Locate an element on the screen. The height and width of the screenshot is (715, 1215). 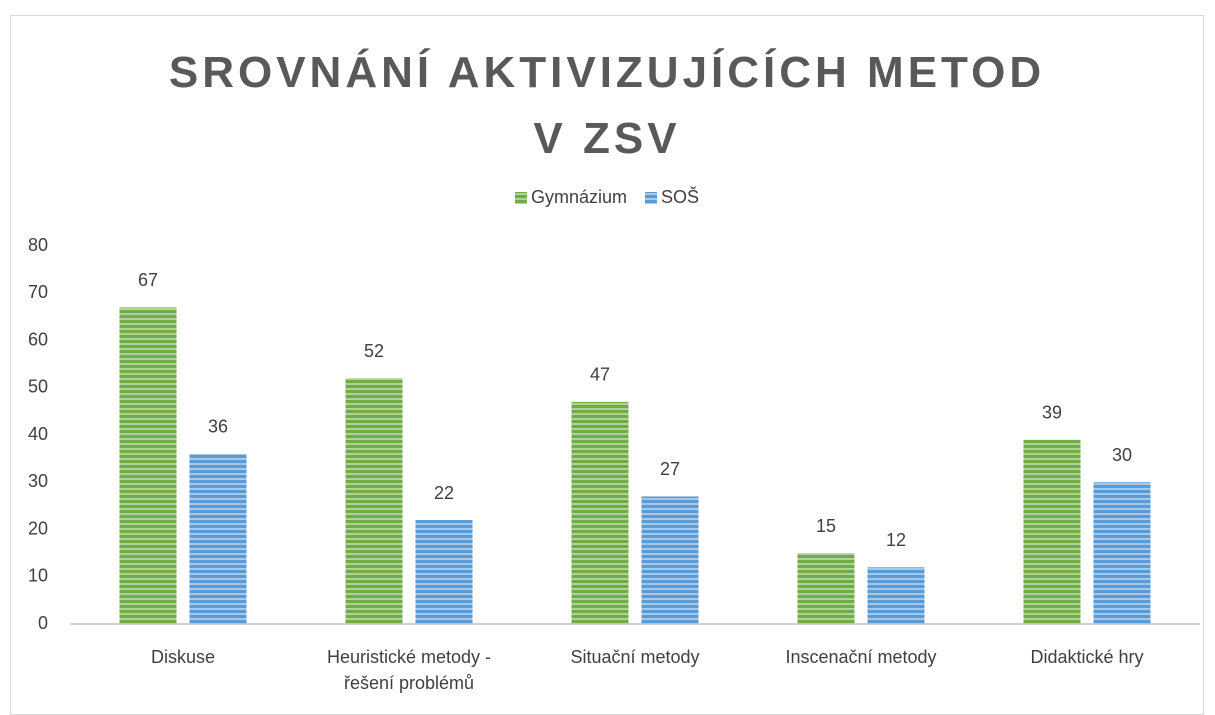
y-tick-label: 30 is located at coordinates (38, 481).